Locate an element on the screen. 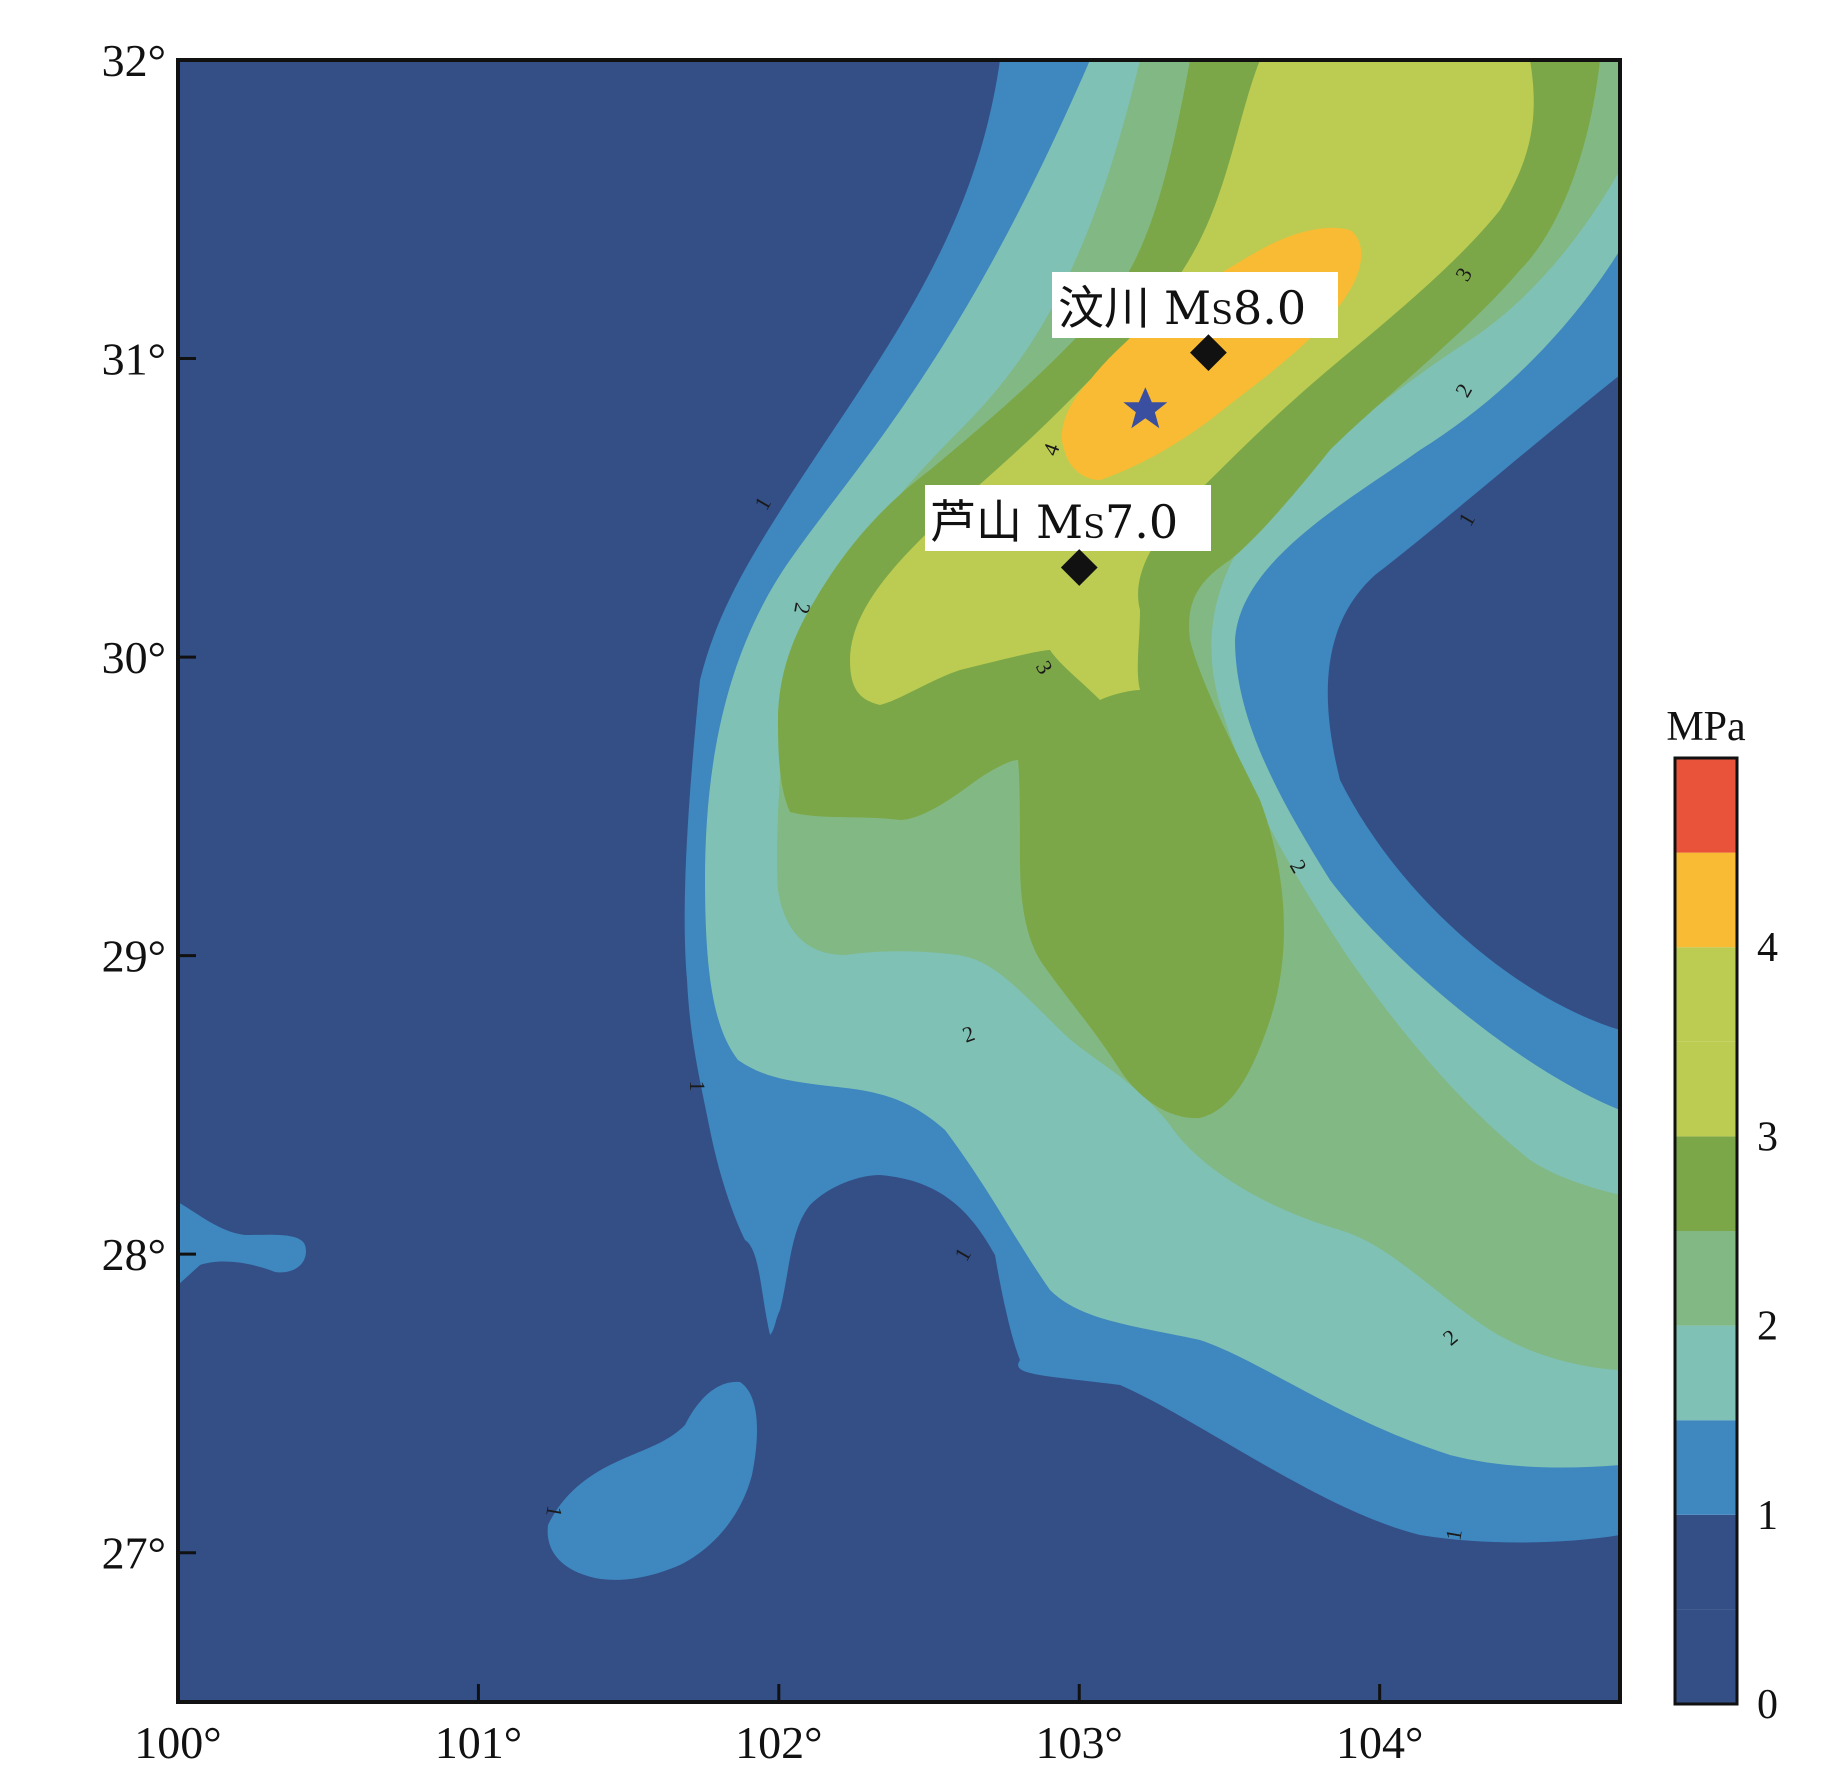 The height and width of the screenshot is (1772, 1843). colorbar-tick-label: 2 is located at coordinates (1767, 1327).